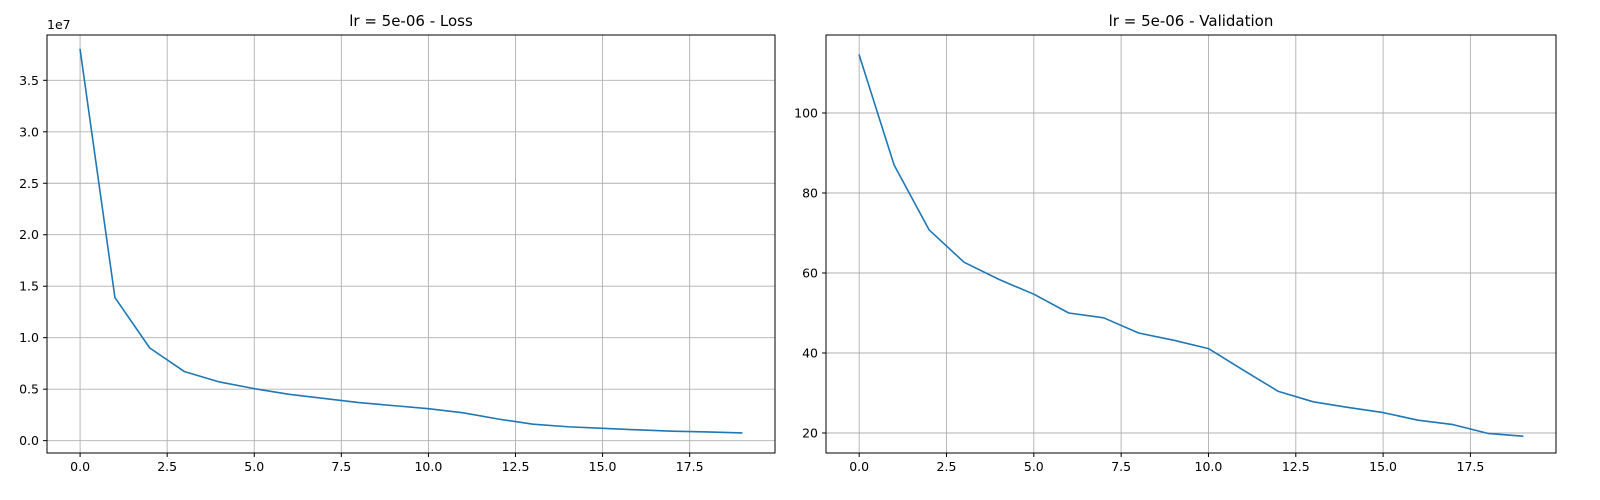 This screenshot has width=1600, height=500. I want to click on validation-y-tick-label: 40, so click(810, 353).